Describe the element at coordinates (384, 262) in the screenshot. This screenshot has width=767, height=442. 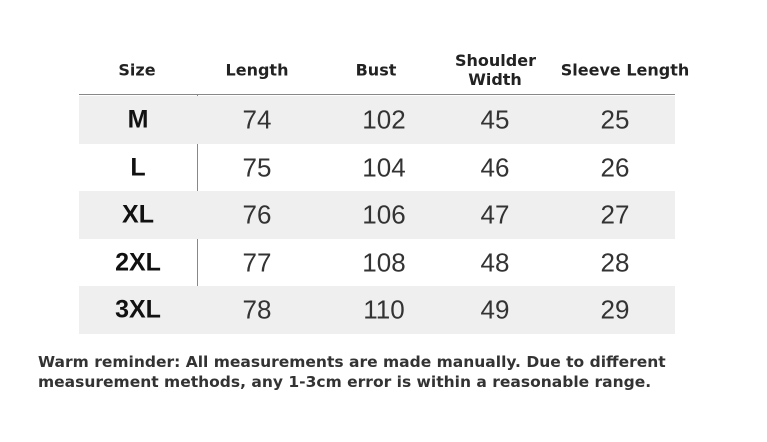
I see `measurement: 108` at that location.